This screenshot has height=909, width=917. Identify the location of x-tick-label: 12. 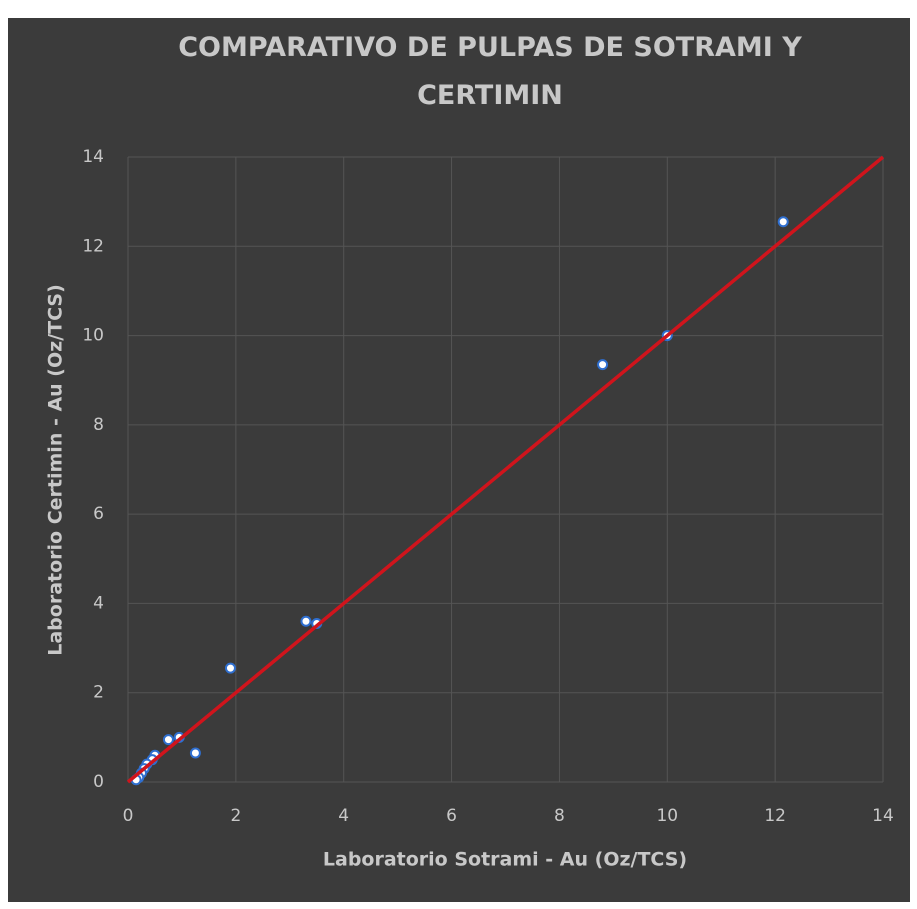
(775, 816).